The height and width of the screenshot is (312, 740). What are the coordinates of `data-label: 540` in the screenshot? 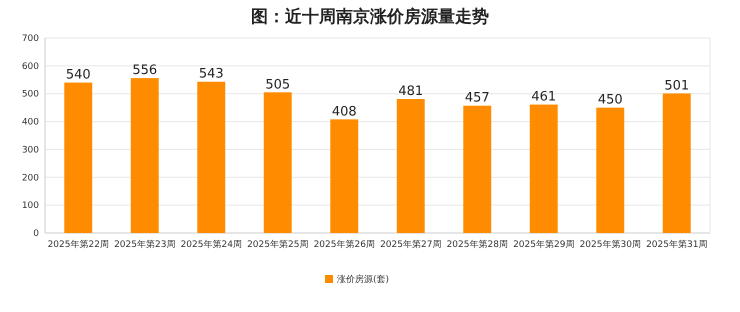 It's located at (78, 75).